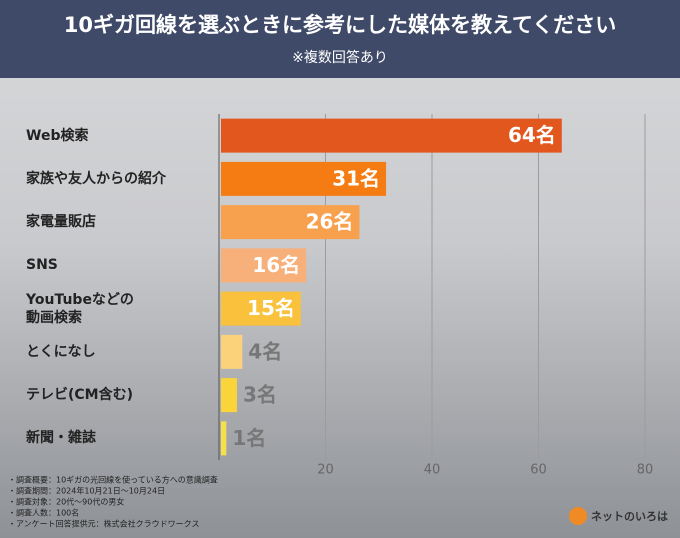 The width and height of the screenshot is (680, 538). Describe the element at coordinates (61, 222) in the screenshot. I see `category-label: 家電量販店` at that location.